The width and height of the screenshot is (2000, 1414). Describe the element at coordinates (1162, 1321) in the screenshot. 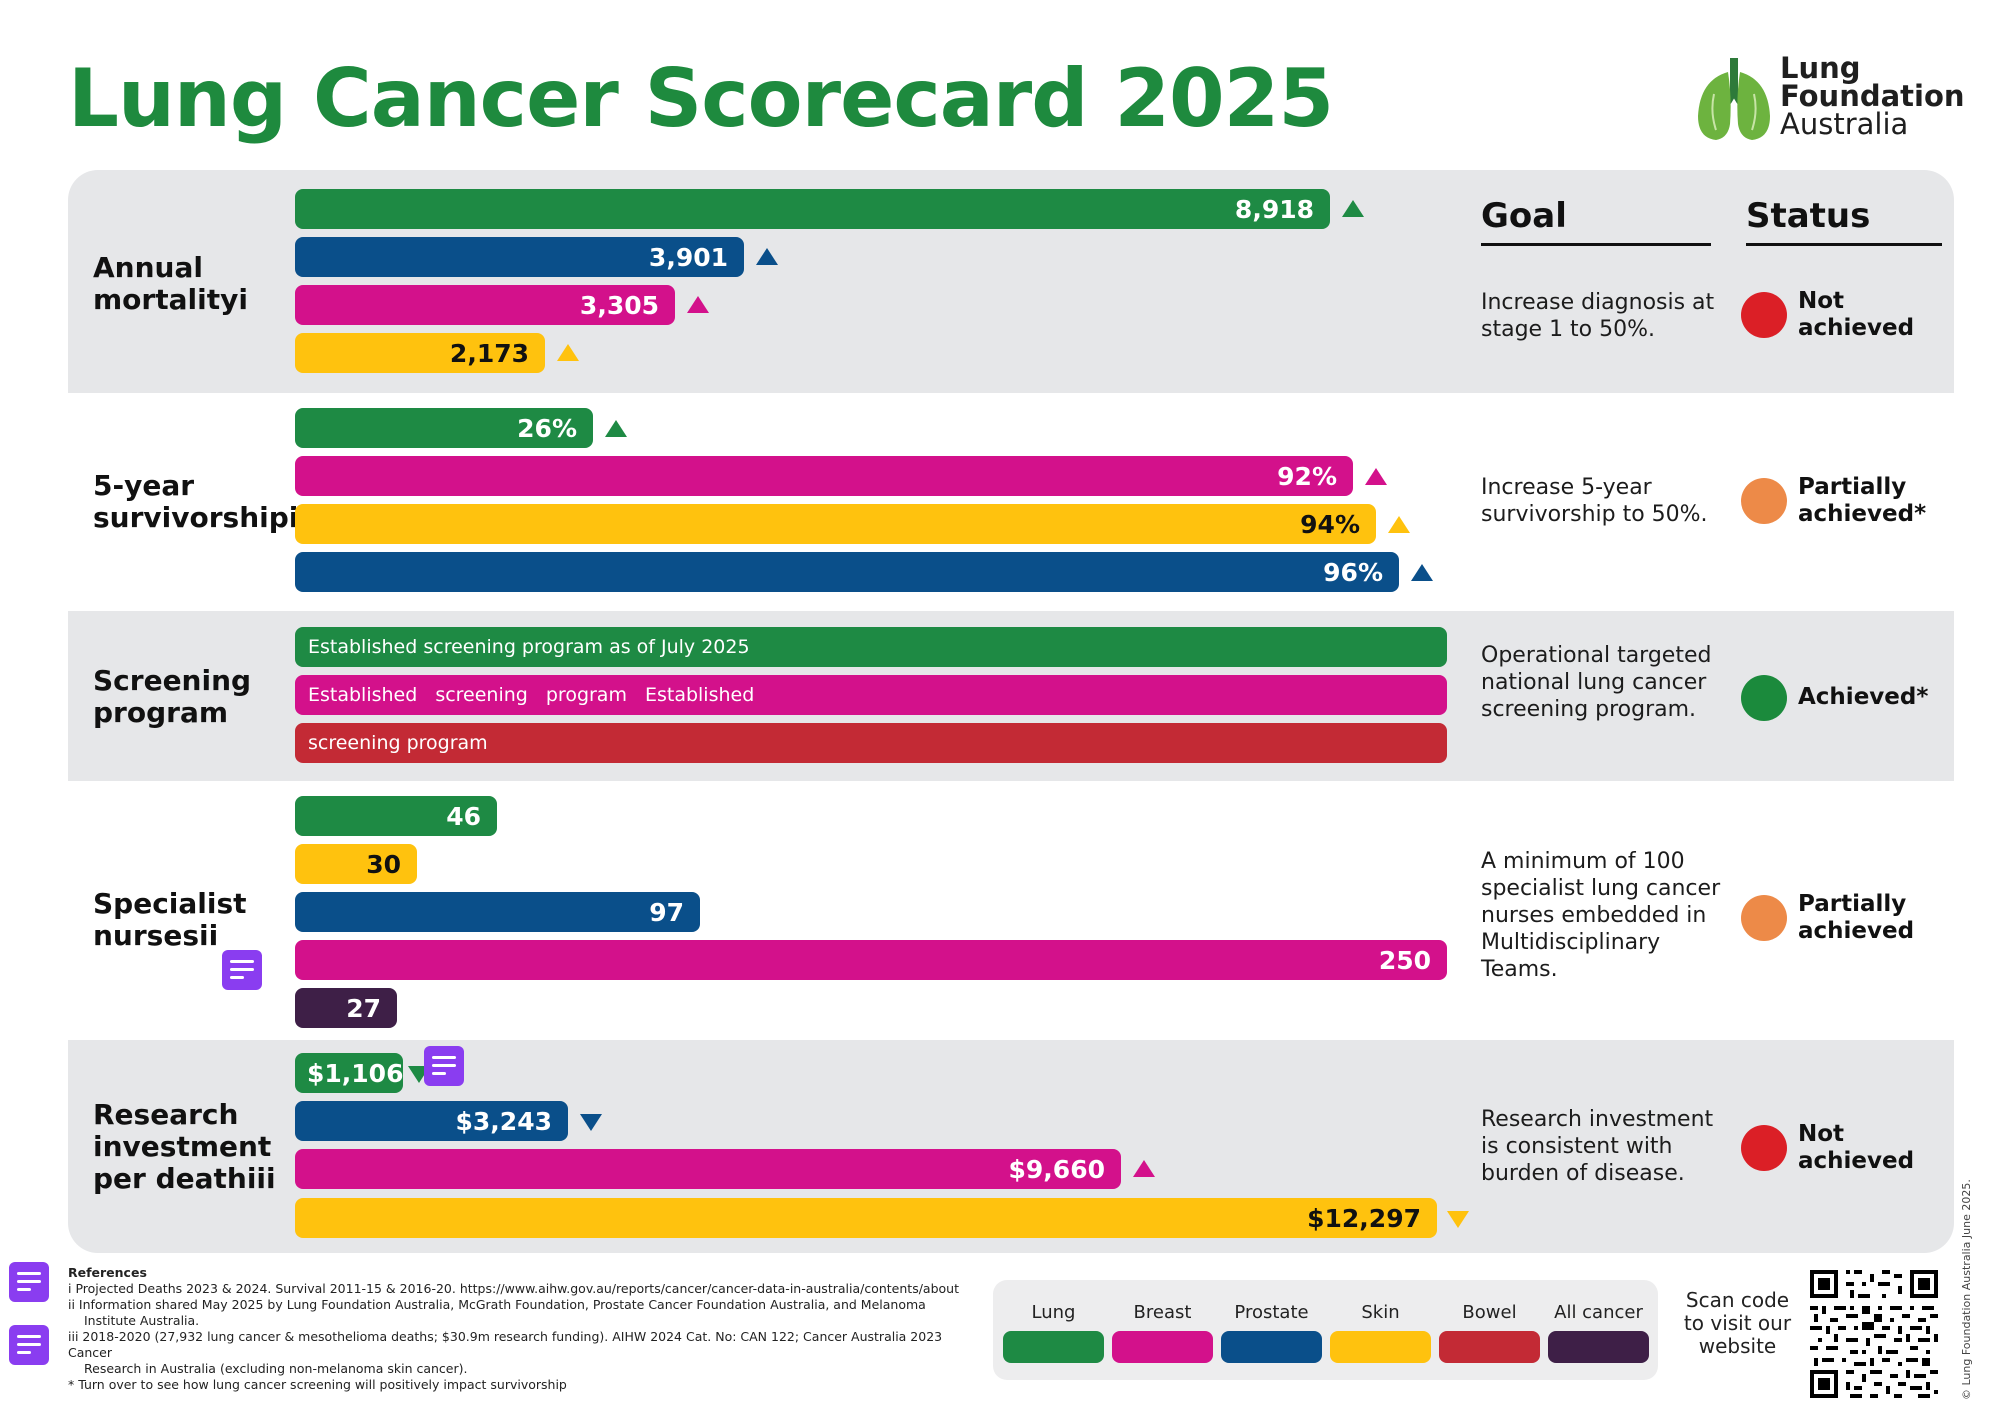

I see `legend-item-breast: Breast` at that location.